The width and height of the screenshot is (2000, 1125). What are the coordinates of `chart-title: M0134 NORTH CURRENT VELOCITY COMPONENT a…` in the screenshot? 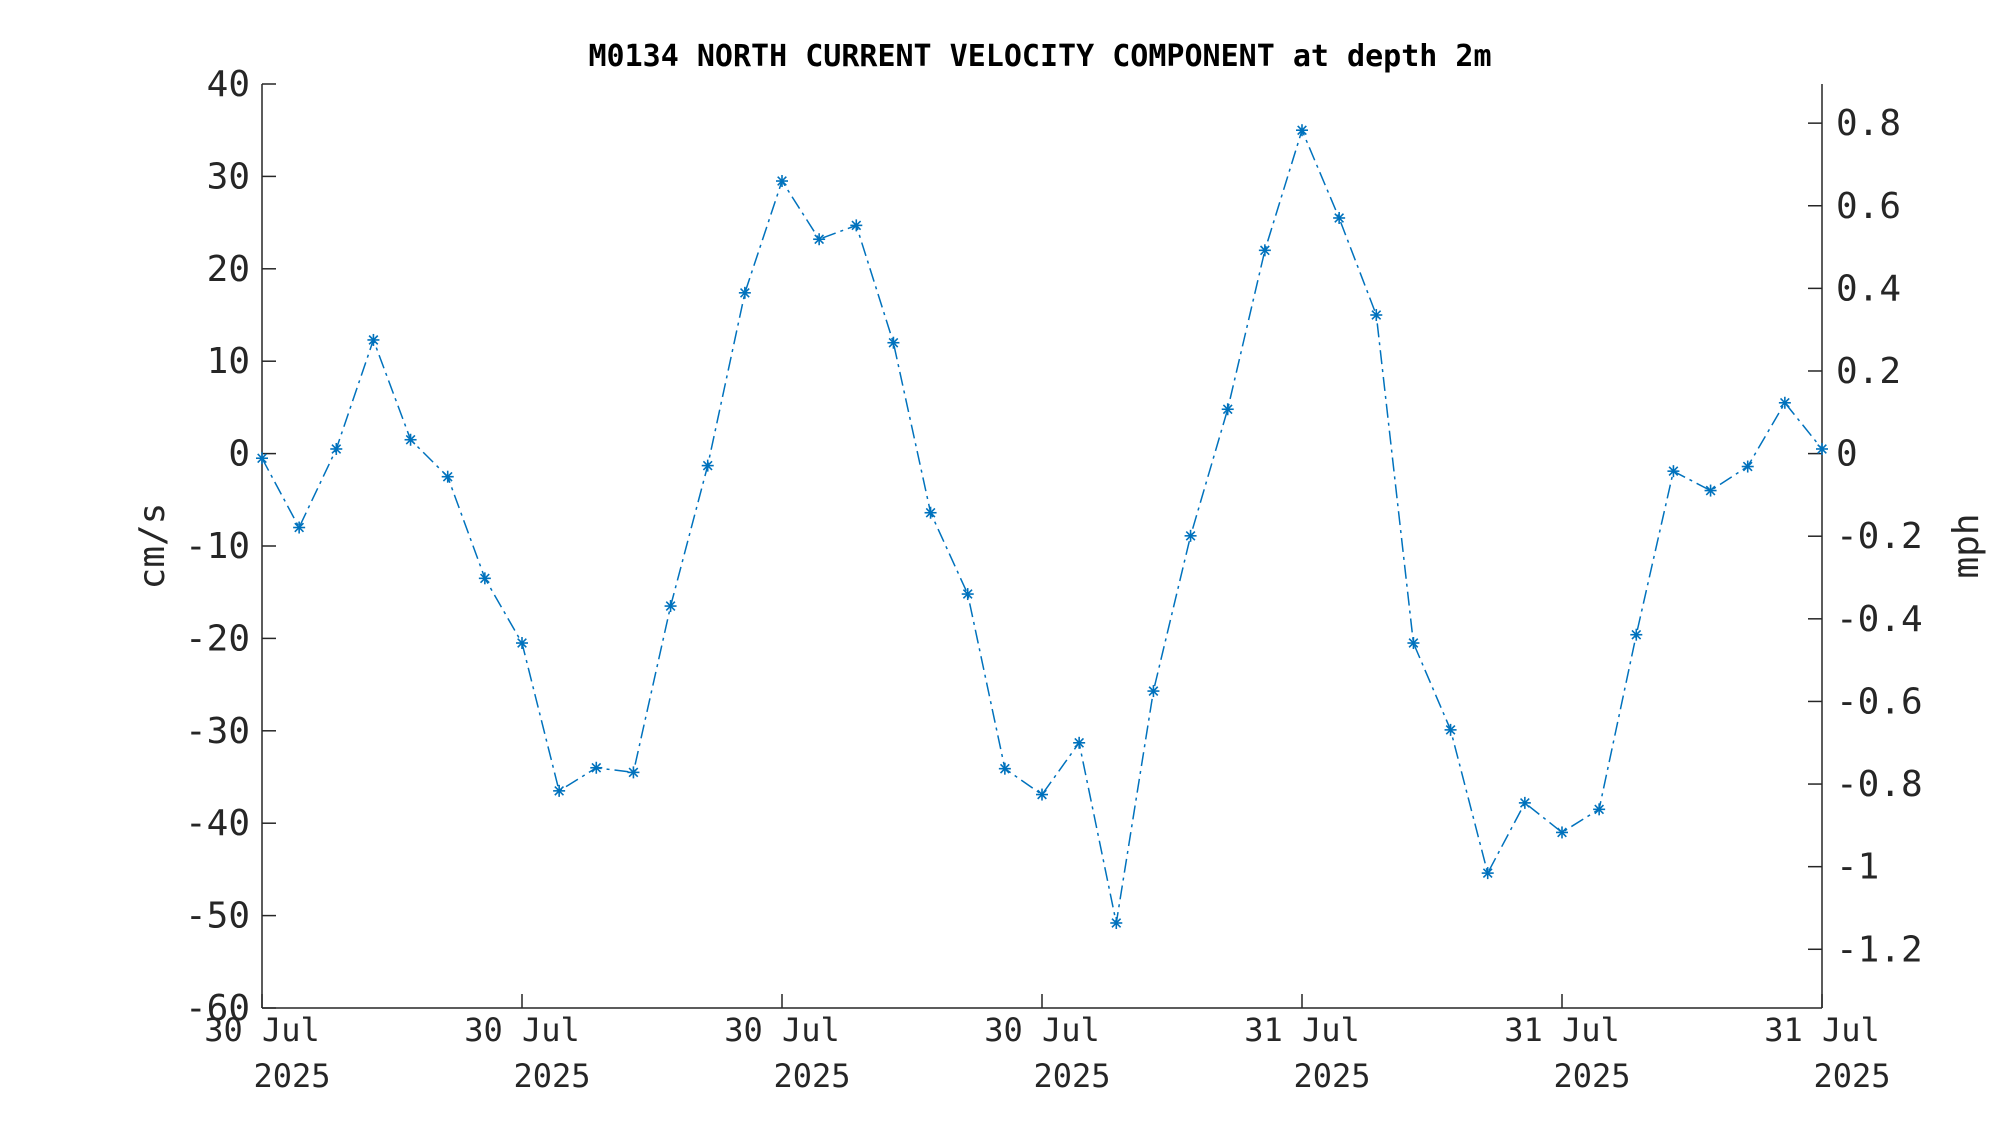 It's located at (1039, 56).